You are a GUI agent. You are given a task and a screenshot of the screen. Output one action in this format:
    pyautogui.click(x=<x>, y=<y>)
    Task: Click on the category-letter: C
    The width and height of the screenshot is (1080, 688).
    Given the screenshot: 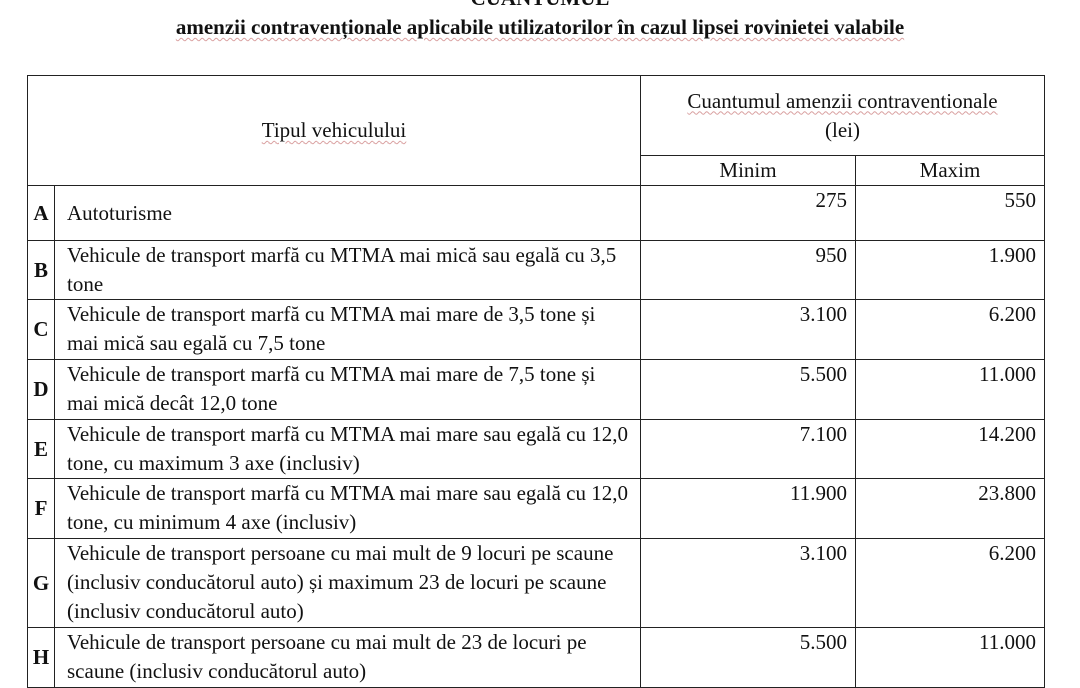 What is the action you would take?
    pyautogui.click(x=41, y=329)
    